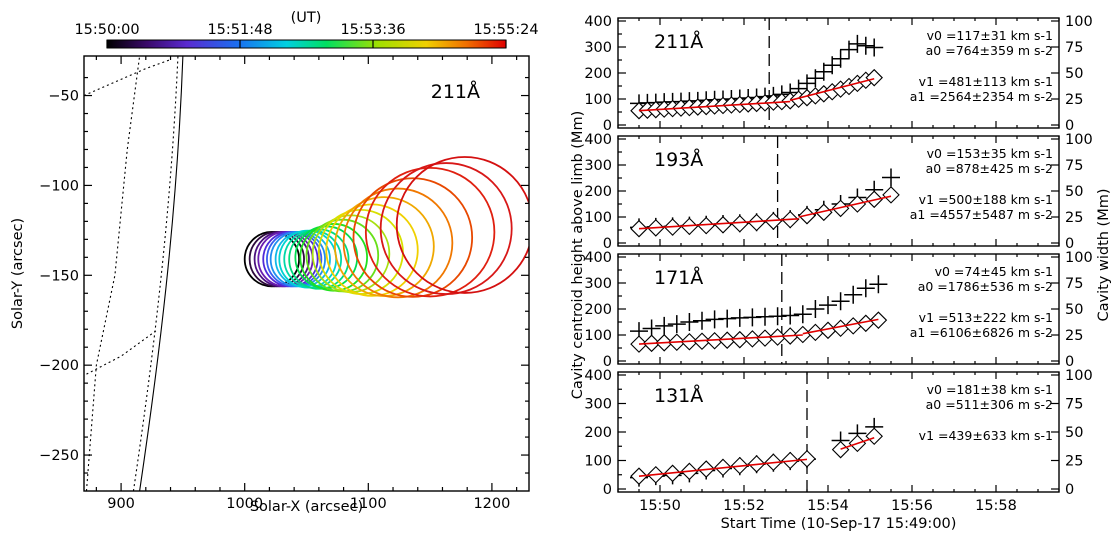 Image resolution: width=1119 pixels, height=542 pixels. Describe the element at coordinates (106, 30) in the screenshot. I see `colorbar-tick-label: 15:50:00` at that location.